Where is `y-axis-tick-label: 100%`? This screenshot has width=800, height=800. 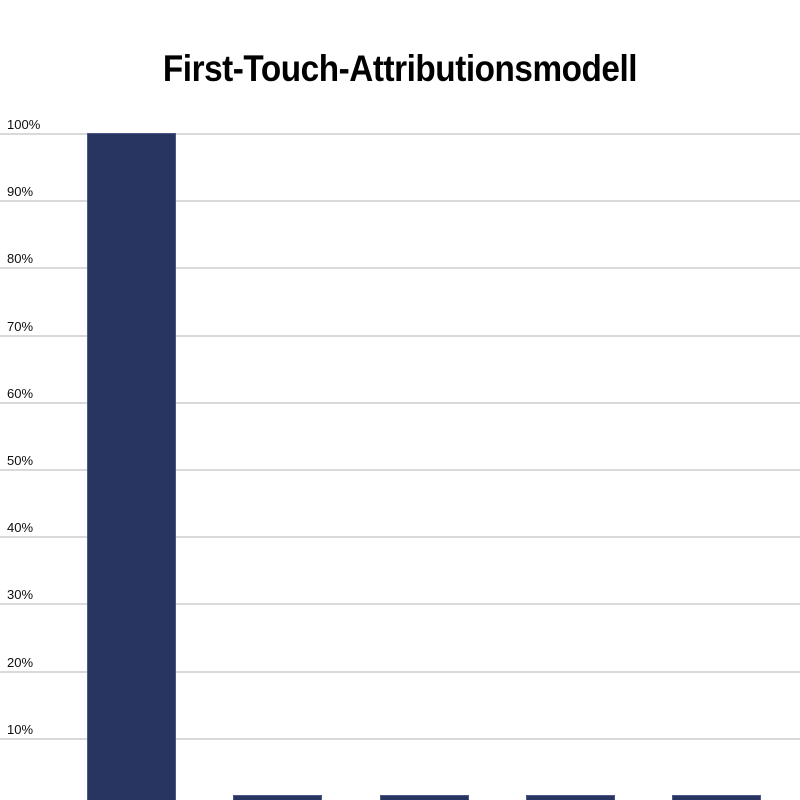 y-axis-tick-label: 100% is located at coordinates (24, 124).